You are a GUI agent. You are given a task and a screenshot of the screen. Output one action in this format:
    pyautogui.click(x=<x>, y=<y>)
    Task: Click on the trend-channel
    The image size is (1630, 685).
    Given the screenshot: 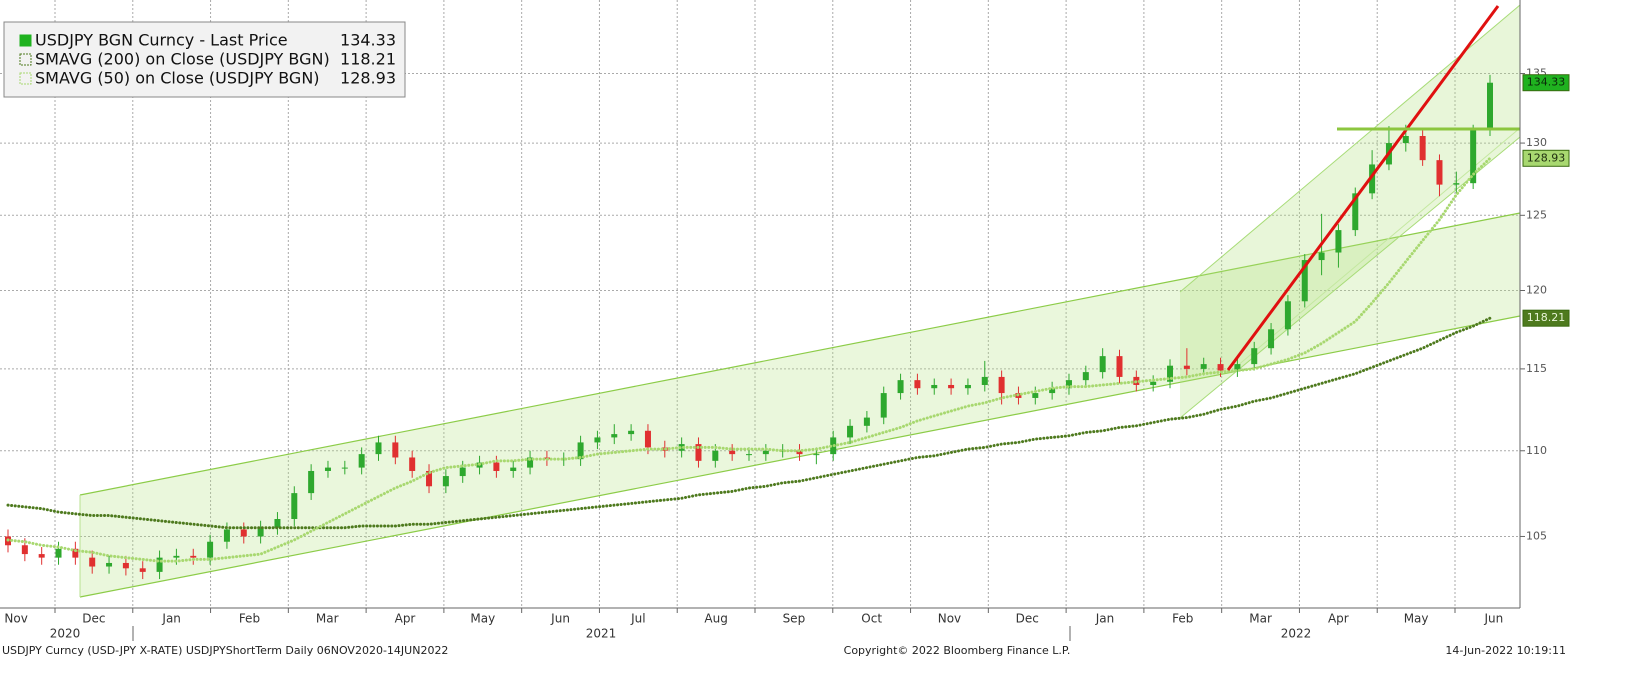 What is the action you would take?
    pyautogui.click(x=1350, y=211)
    